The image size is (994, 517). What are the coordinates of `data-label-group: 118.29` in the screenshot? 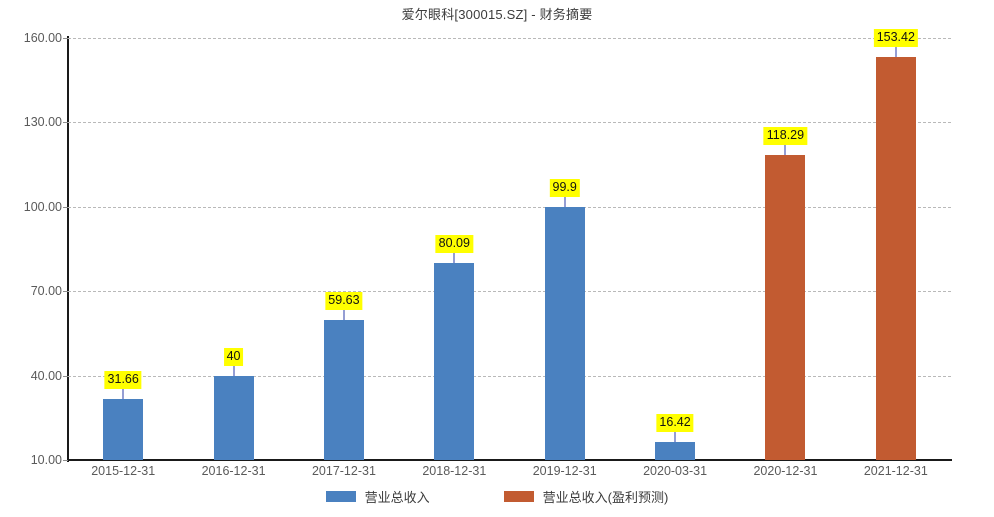 It's located at (785, 141).